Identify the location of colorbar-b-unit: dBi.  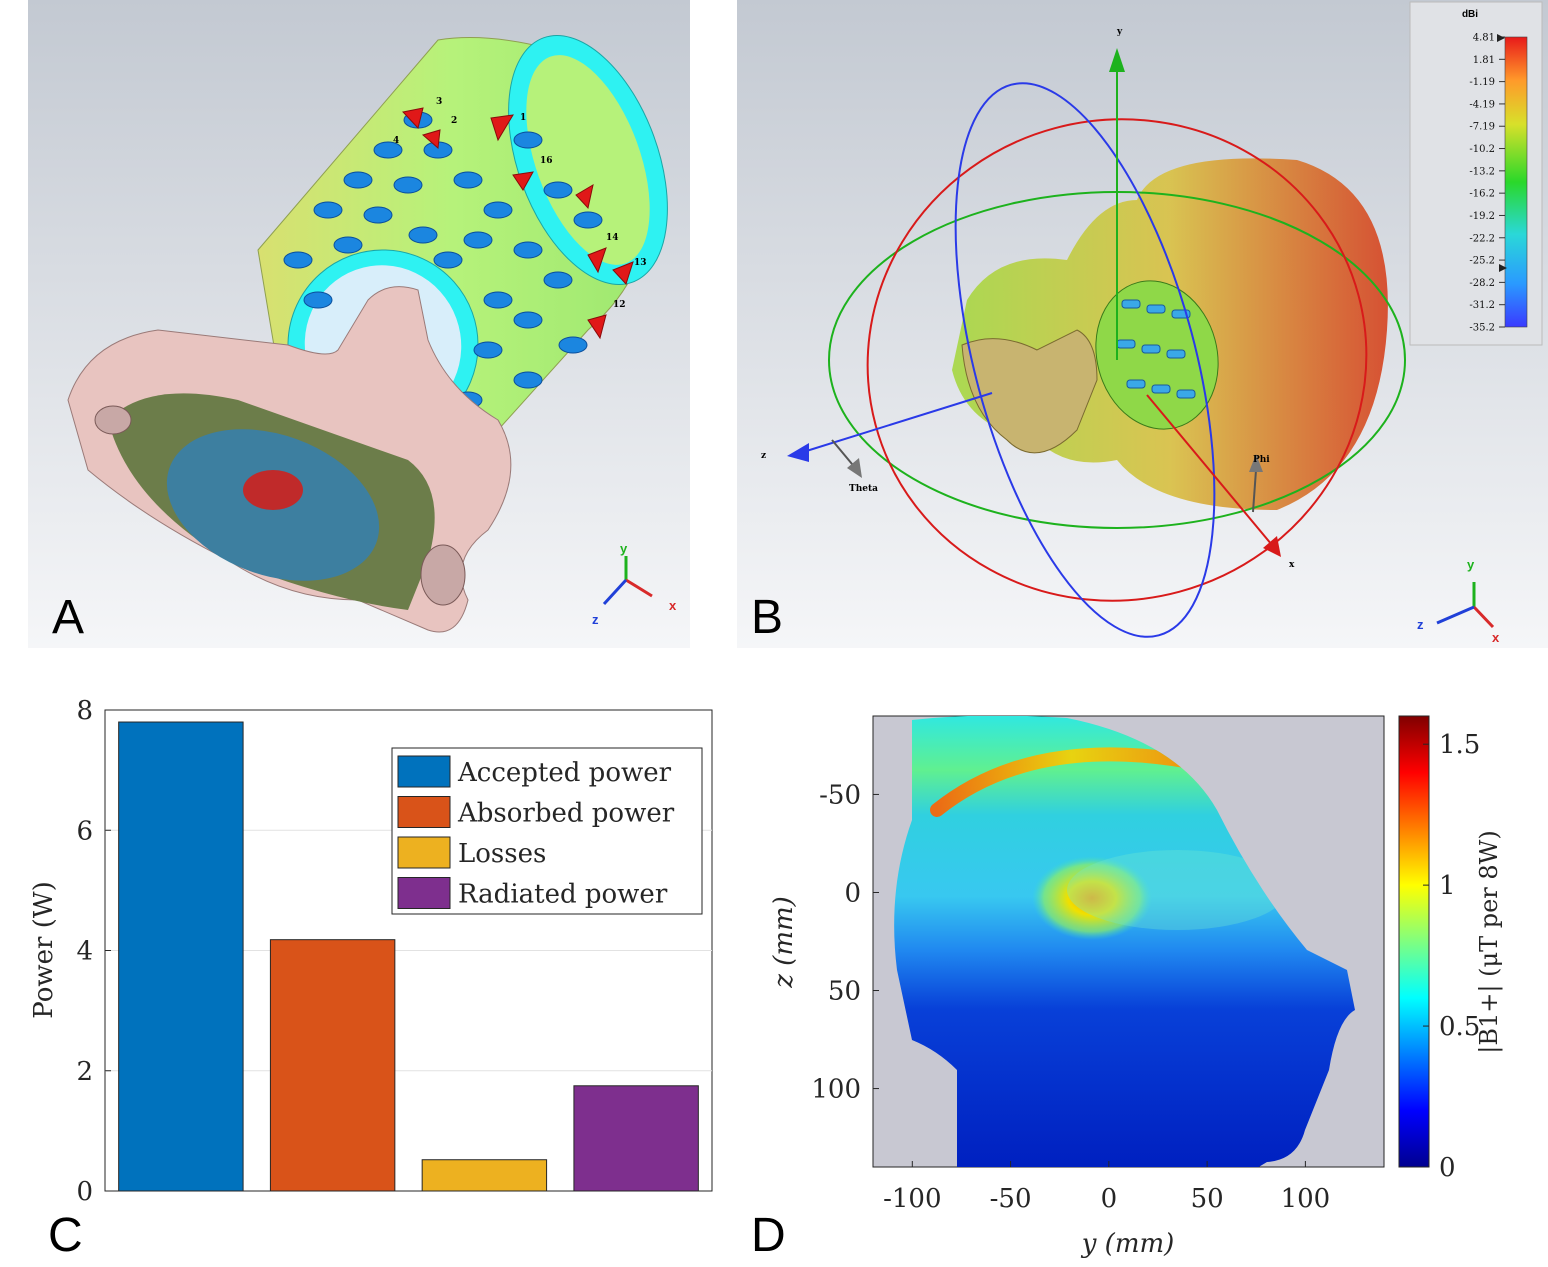
(1470, 14).